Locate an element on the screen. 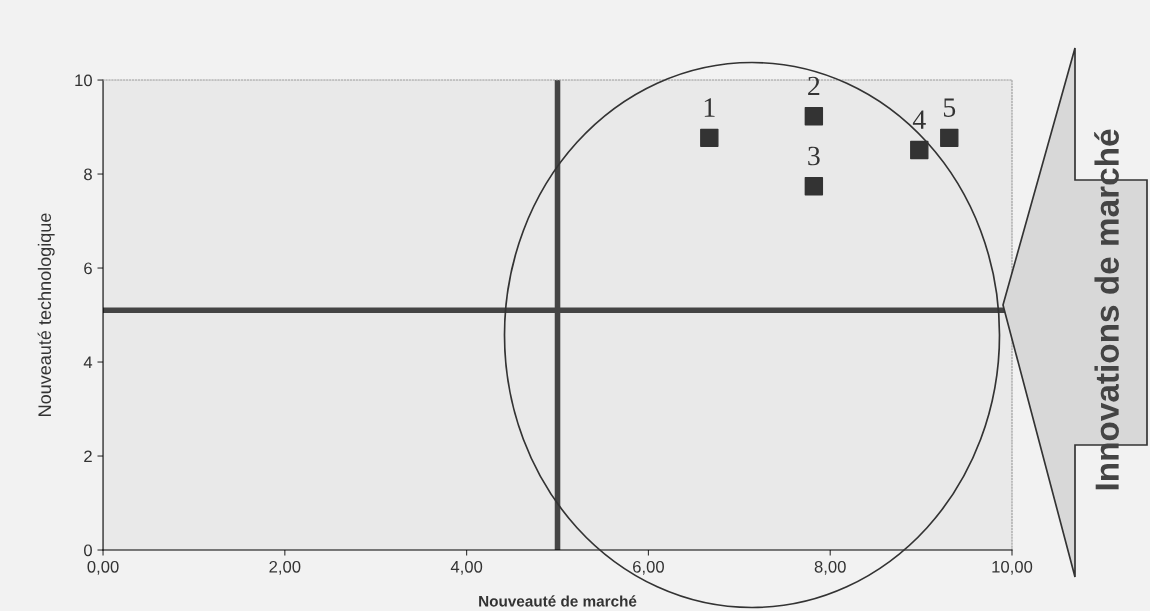 The width and height of the screenshot is (1150, 611). x-tick-label: 6,00 is located at coordinates (648, 567).